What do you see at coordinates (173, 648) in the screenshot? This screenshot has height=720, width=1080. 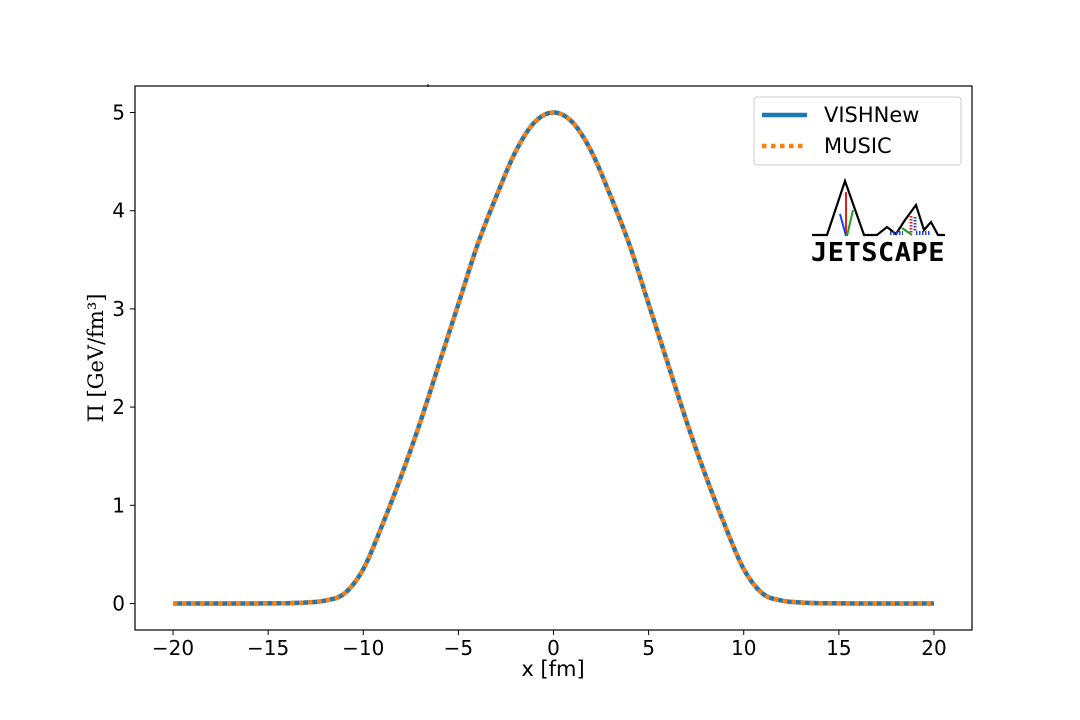 I see `x-tick-label: −20` at bounding box center [173, 648].